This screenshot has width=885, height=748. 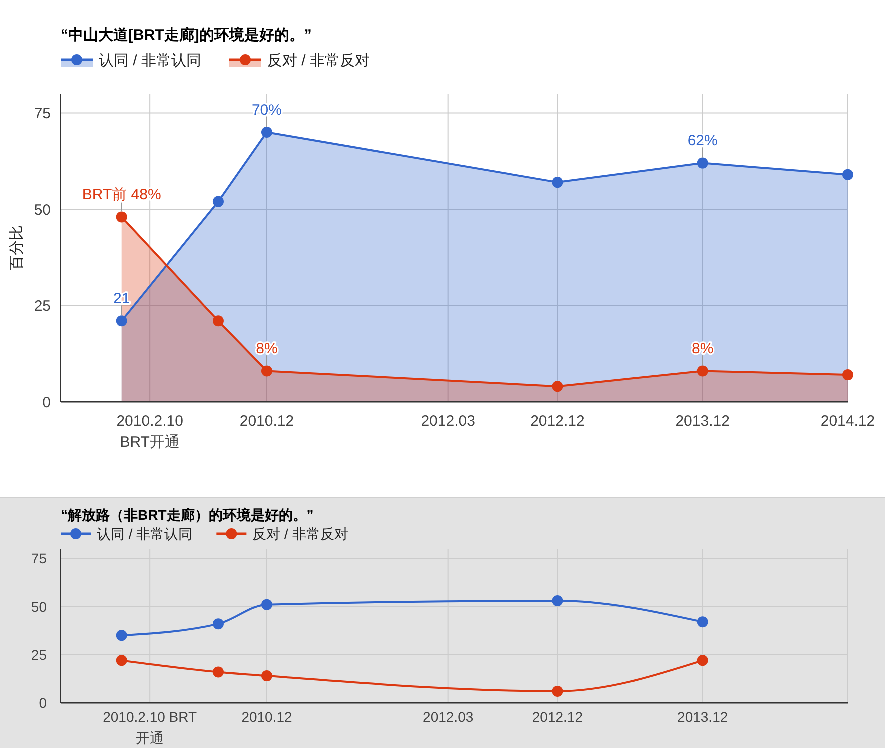 I want to click on x-tick-label: 2014.12, so click(x=848, y=421).